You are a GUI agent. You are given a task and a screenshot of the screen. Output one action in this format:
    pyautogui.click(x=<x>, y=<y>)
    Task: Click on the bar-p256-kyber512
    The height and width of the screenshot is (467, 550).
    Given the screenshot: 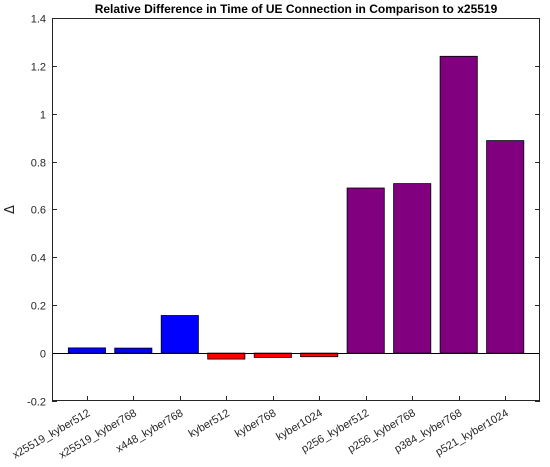 What is the action you would take?
    pyautogui.click(x=365, y=270)
    